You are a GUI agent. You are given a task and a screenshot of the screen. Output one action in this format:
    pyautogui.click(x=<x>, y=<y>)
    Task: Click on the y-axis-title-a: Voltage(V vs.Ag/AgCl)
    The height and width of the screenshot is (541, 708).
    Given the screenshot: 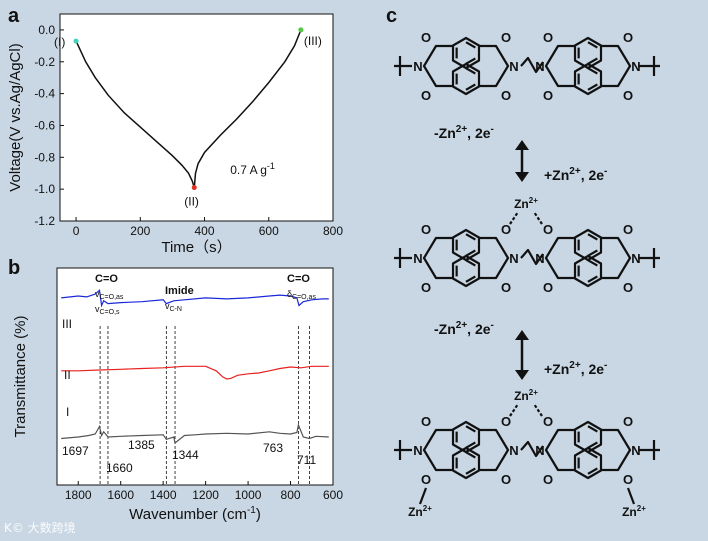 What is the action you would take?
    pyautogui.click(x=15, y=117)
    